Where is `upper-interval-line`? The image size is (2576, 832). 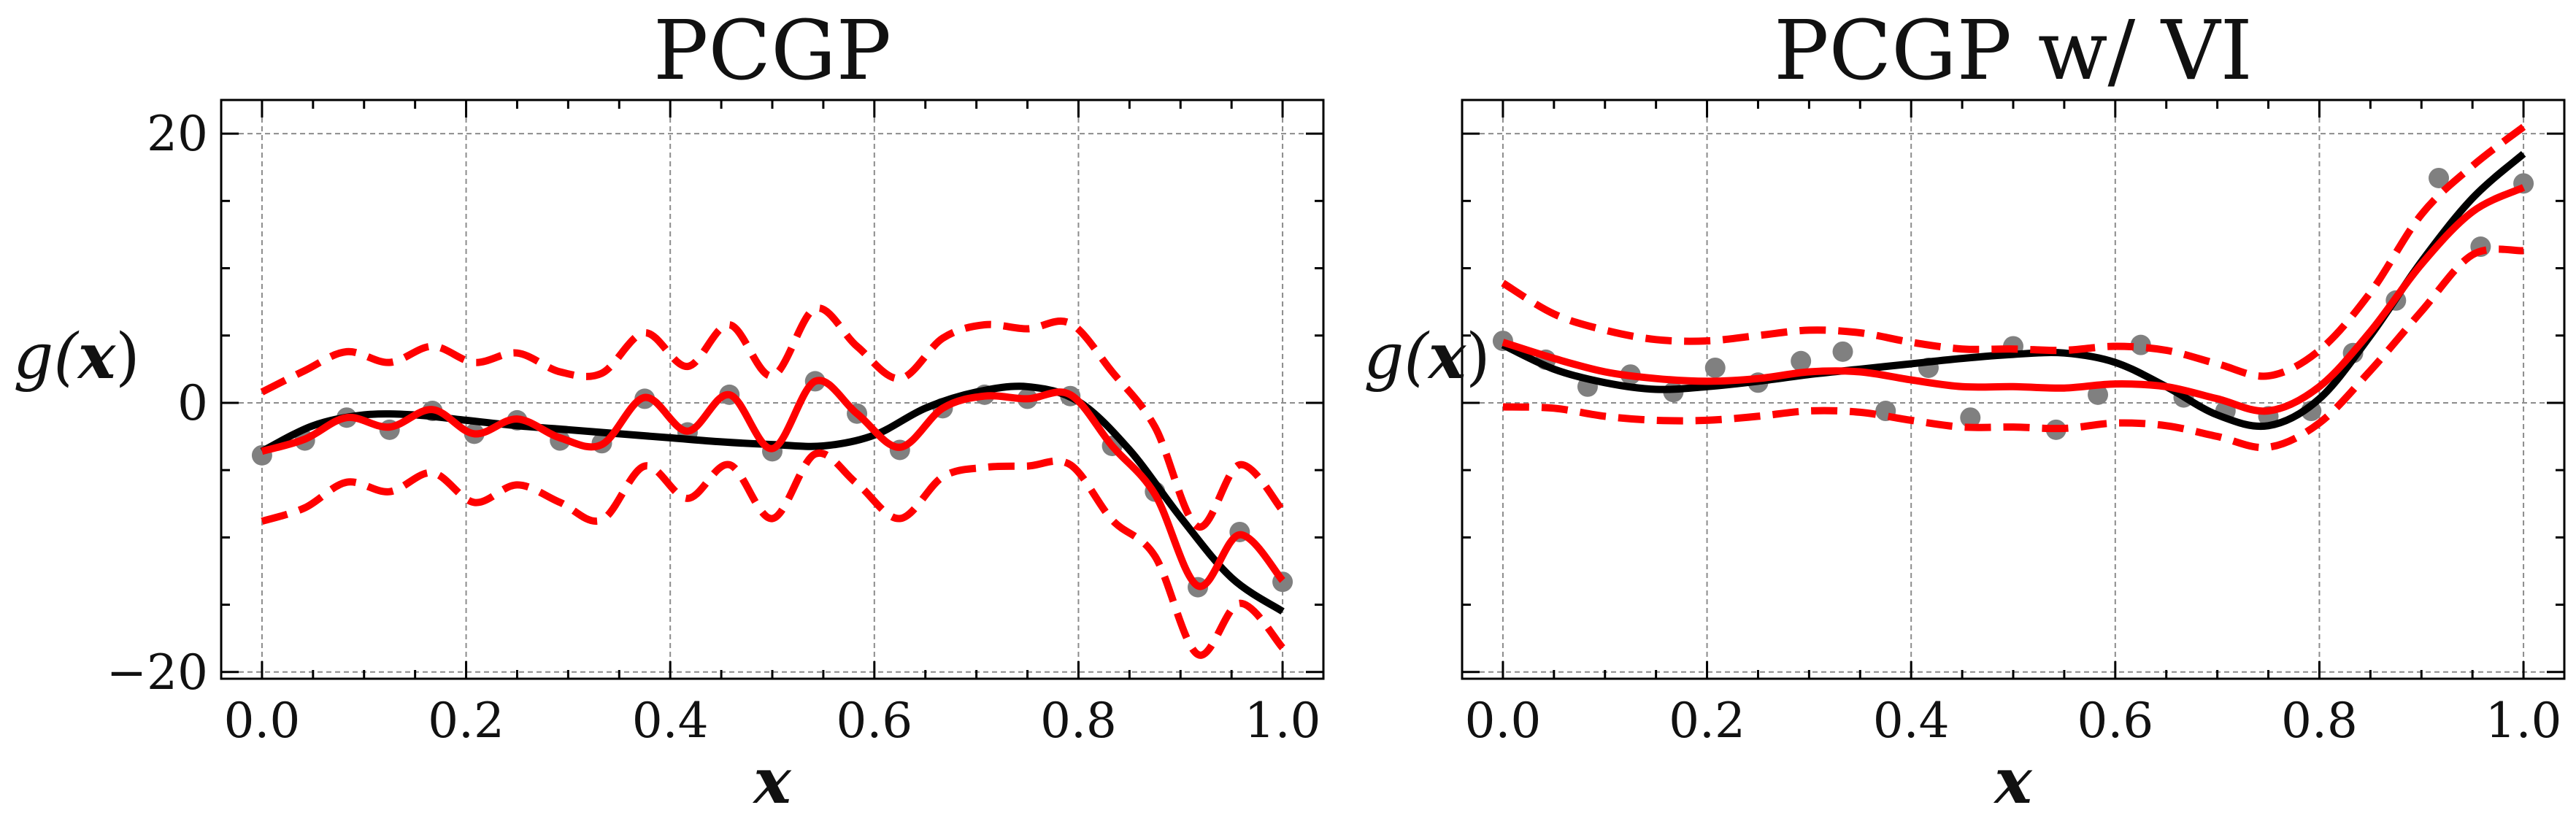 upper-interval-line is located at coordinates (772, 417).